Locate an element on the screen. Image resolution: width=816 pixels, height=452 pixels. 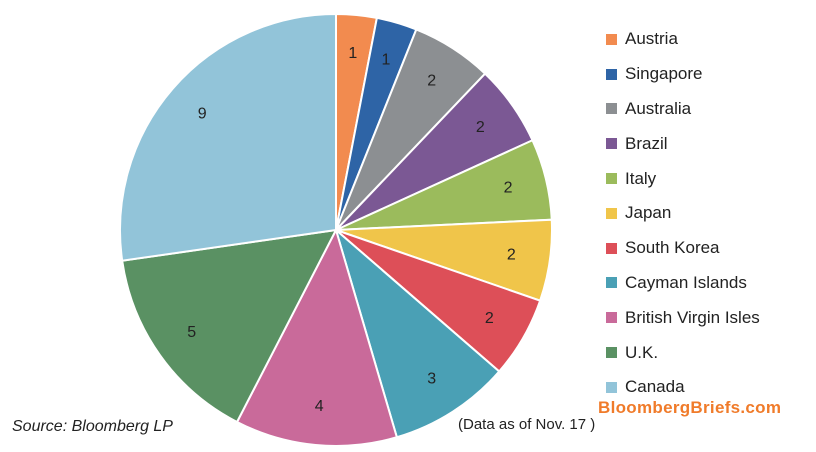
pie-label-cayman-islands: 3 is located at coordinates (431, 379).